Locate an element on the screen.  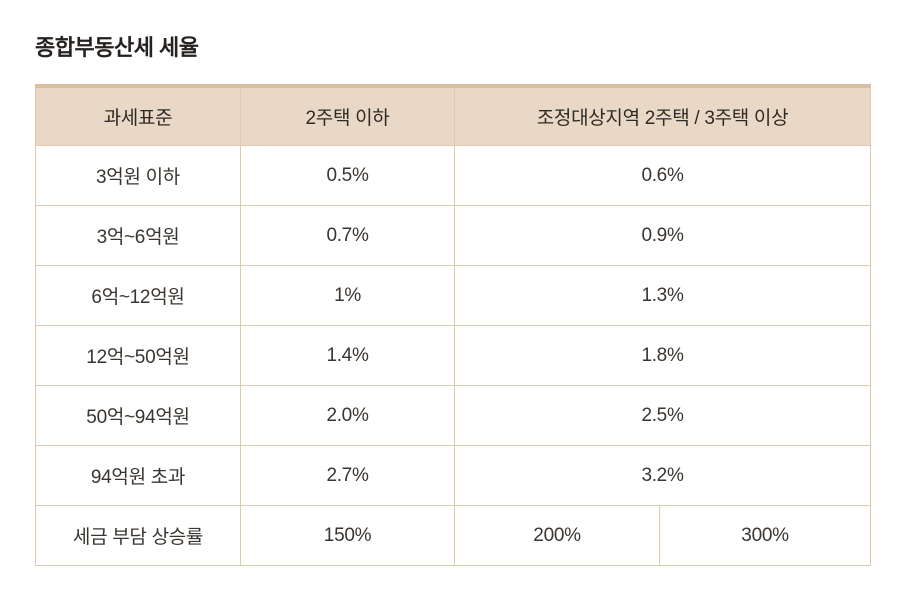
cell-rate-two-homes-or-less: 2.7% is located at coordinates (347, 475).